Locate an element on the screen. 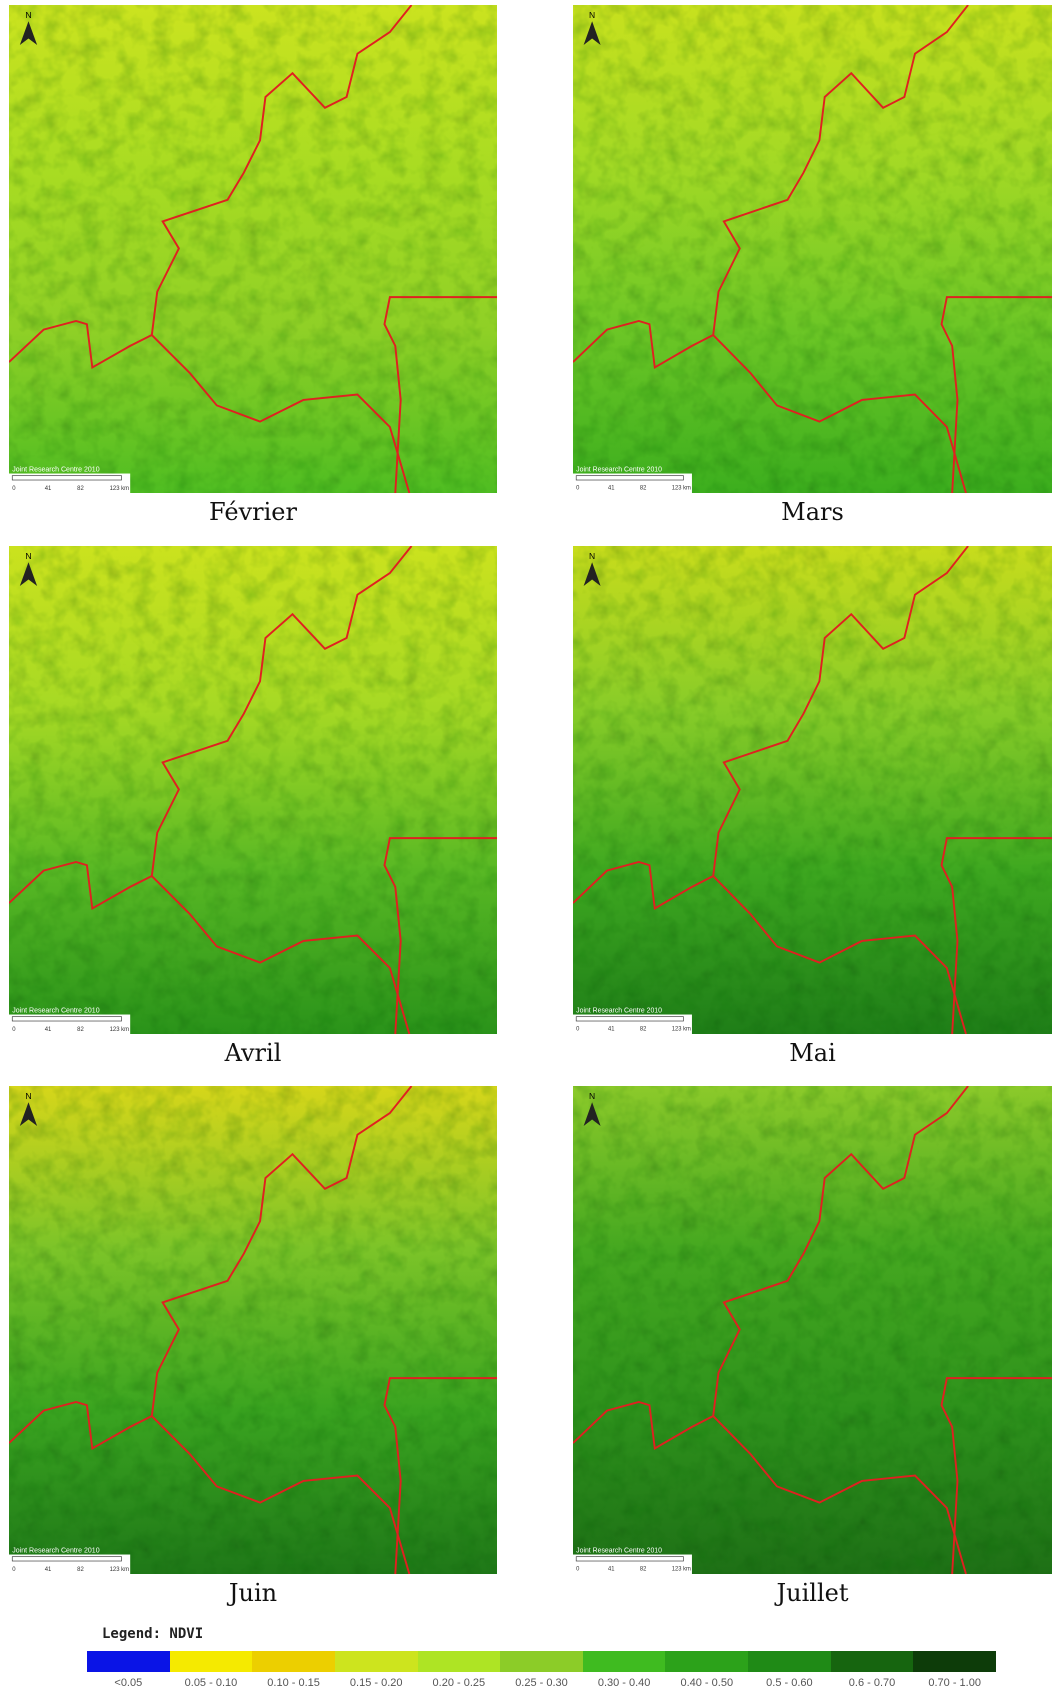 This screenshot has height=1704, width=1056. legend-label: 0.25 - 0.30 is located at coordinates (541, 1683).